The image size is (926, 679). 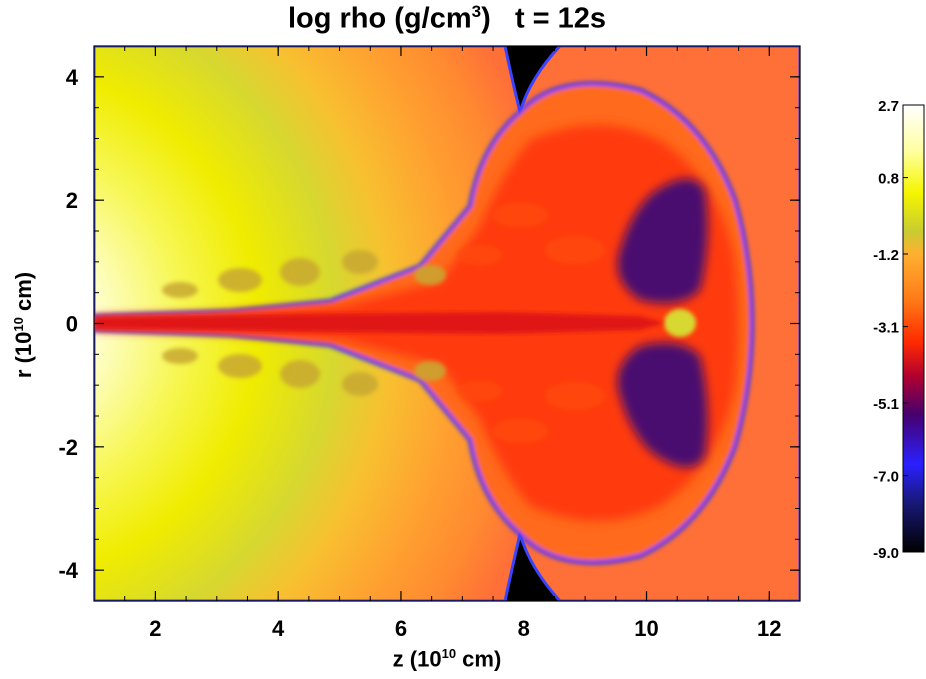 I want to click on y-axis-label-superscript: 10, so click(x=18, y=324).